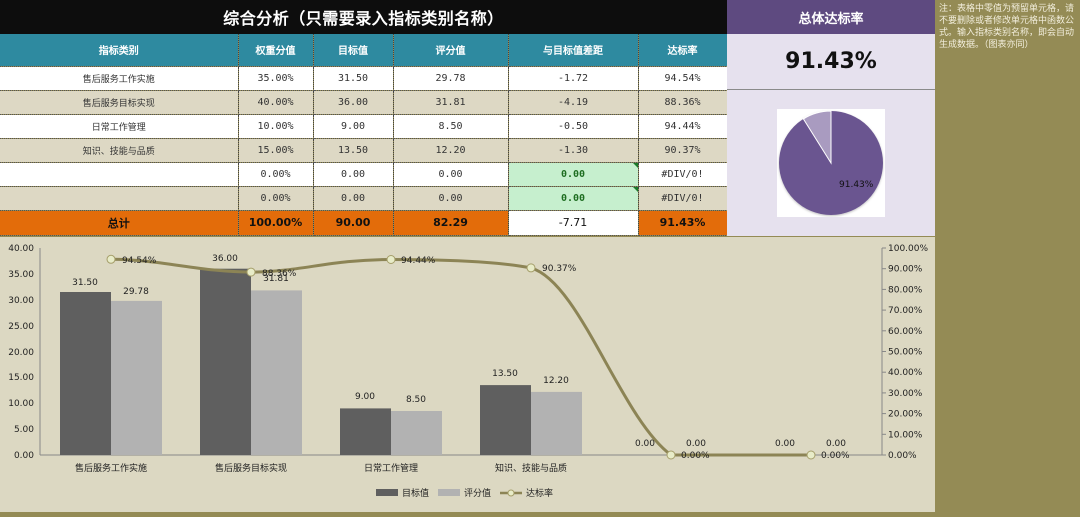 The image size is (1080, 517). What do you see at coordinates (276, 126) in the screenshot?
I see `cell-weight: 10.00%` at bounding box center [276, 126].